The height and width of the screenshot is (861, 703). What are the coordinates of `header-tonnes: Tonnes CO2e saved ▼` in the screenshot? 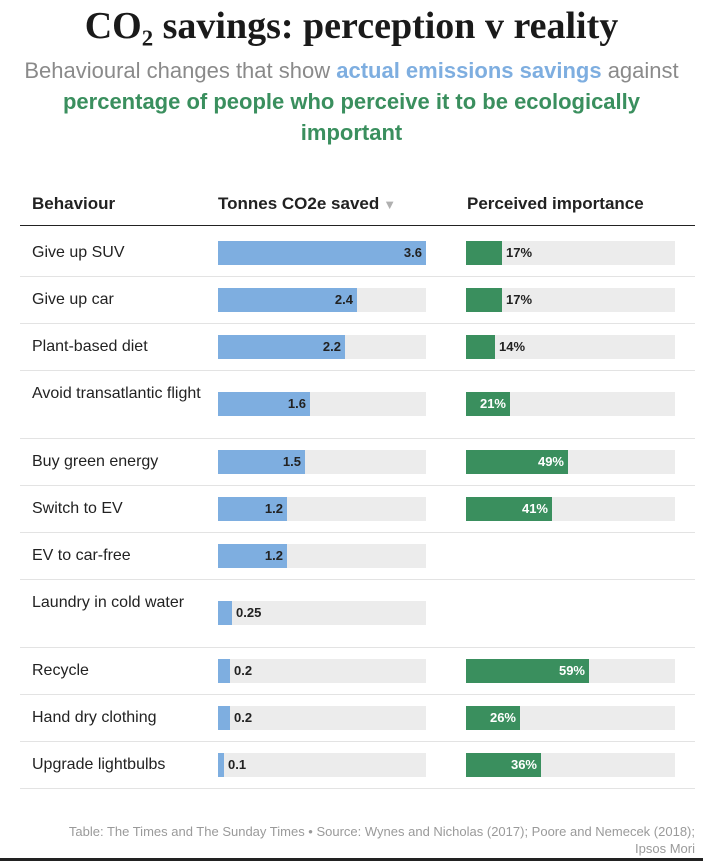 It's located at (307, 204).